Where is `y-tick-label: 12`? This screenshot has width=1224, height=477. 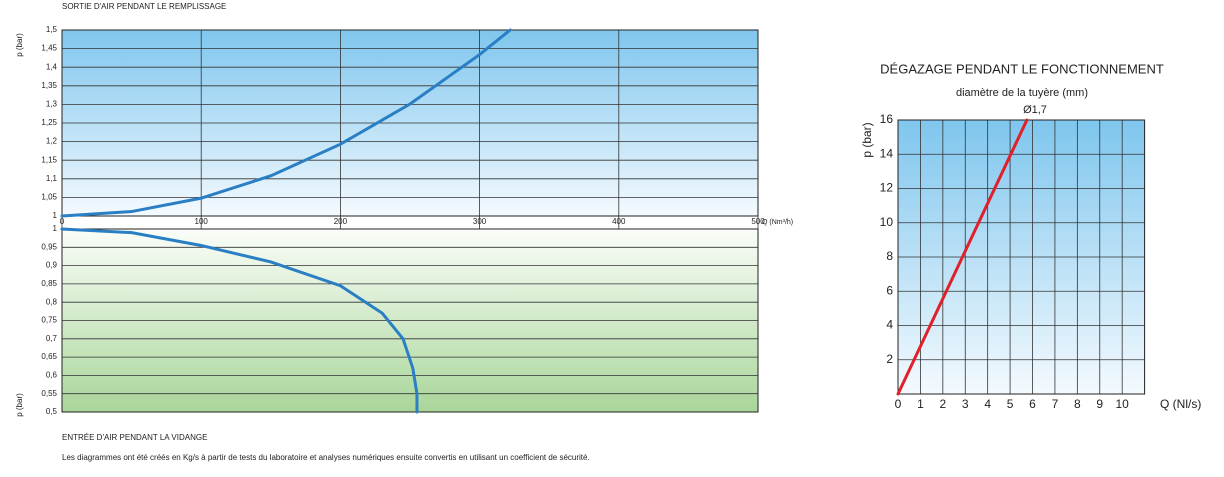 y-tick-label: 12 is located at coordinates (887, 188).